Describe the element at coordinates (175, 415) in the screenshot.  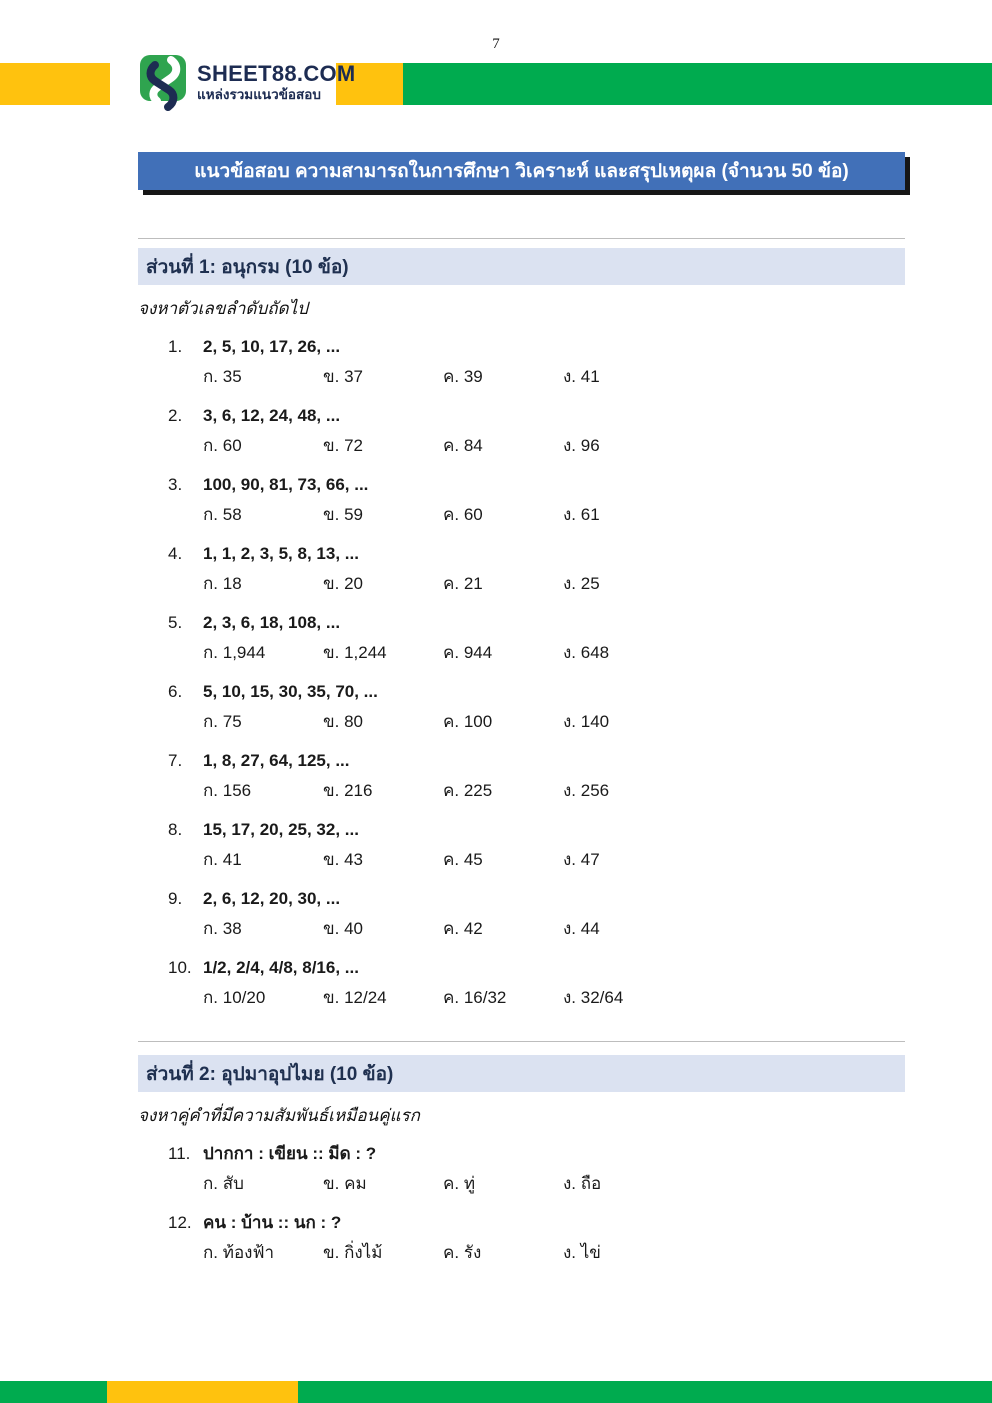
I see `question-number: 2.` at that location.